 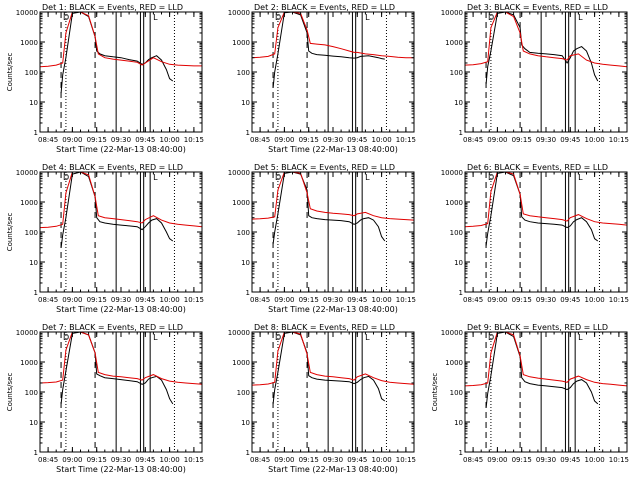 What do you see at coordinates (324, 327) in the screenshot?
I see `panel-title: Det 8: BLACK = Events, RED = LLD` at bounding box center [324, 327].